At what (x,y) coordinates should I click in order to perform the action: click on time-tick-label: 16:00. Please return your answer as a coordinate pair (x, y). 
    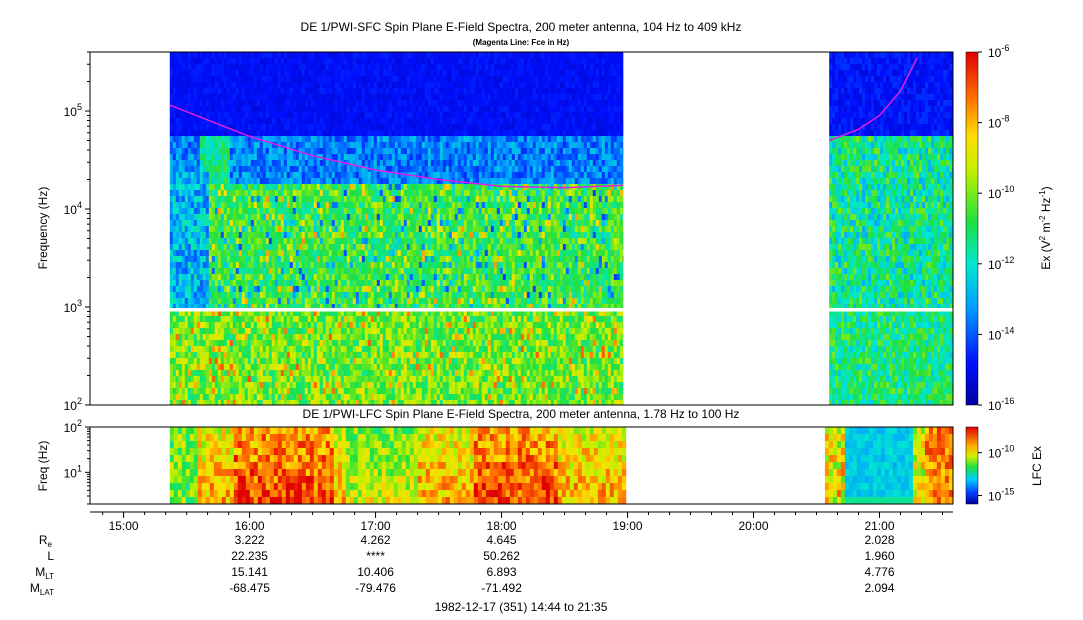
    Looking at the image, I should click on (250, 526).